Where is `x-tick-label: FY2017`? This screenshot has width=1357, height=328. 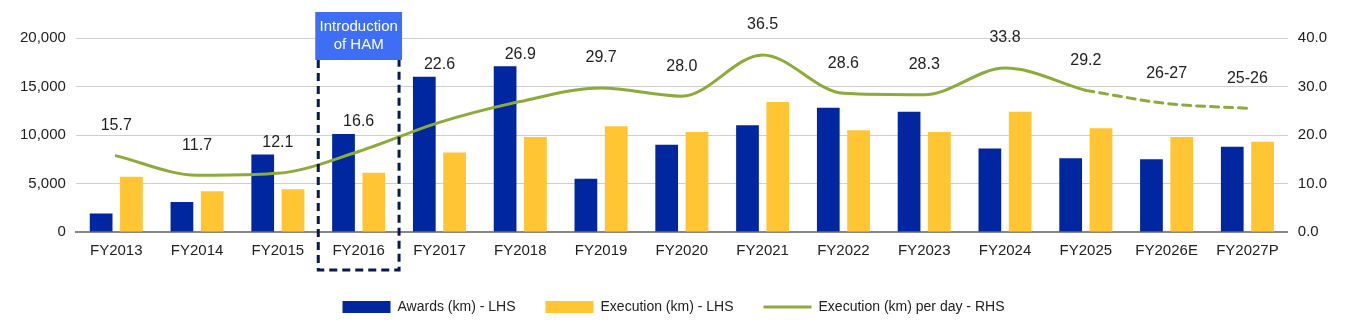
x-tick-label: FY2017 is located at coordinates (439, 250).